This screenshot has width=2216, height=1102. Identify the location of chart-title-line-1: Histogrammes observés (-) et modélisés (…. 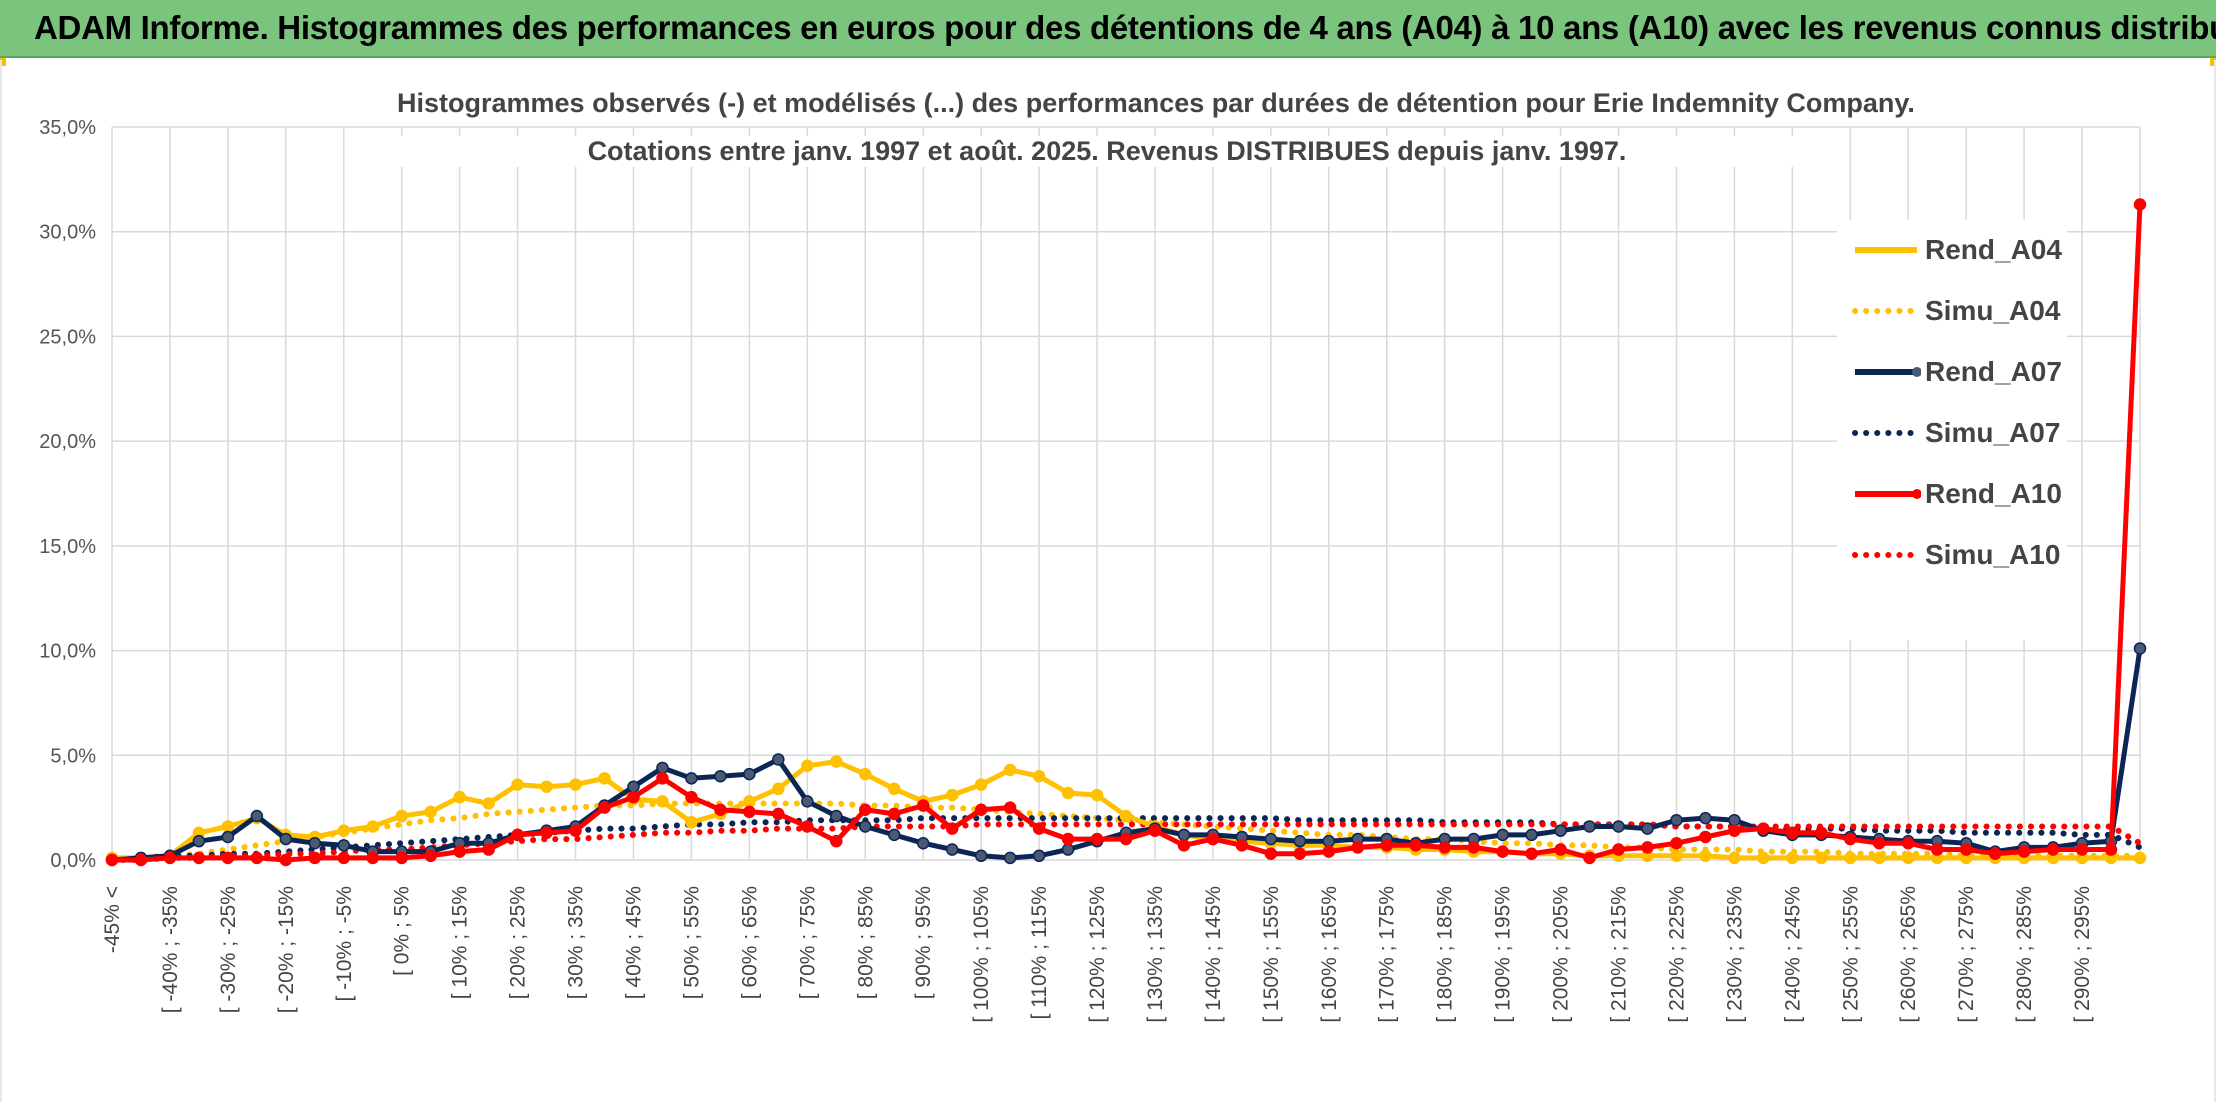
(1156, 103).